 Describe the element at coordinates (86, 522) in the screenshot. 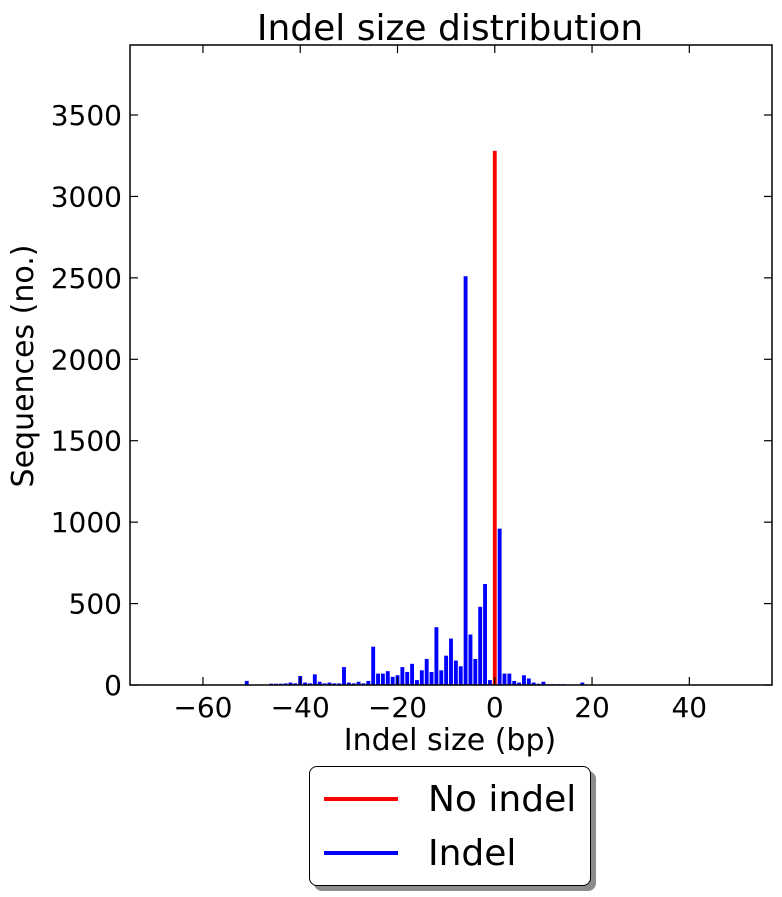

I see `y-tick-label: 1000` at that location.